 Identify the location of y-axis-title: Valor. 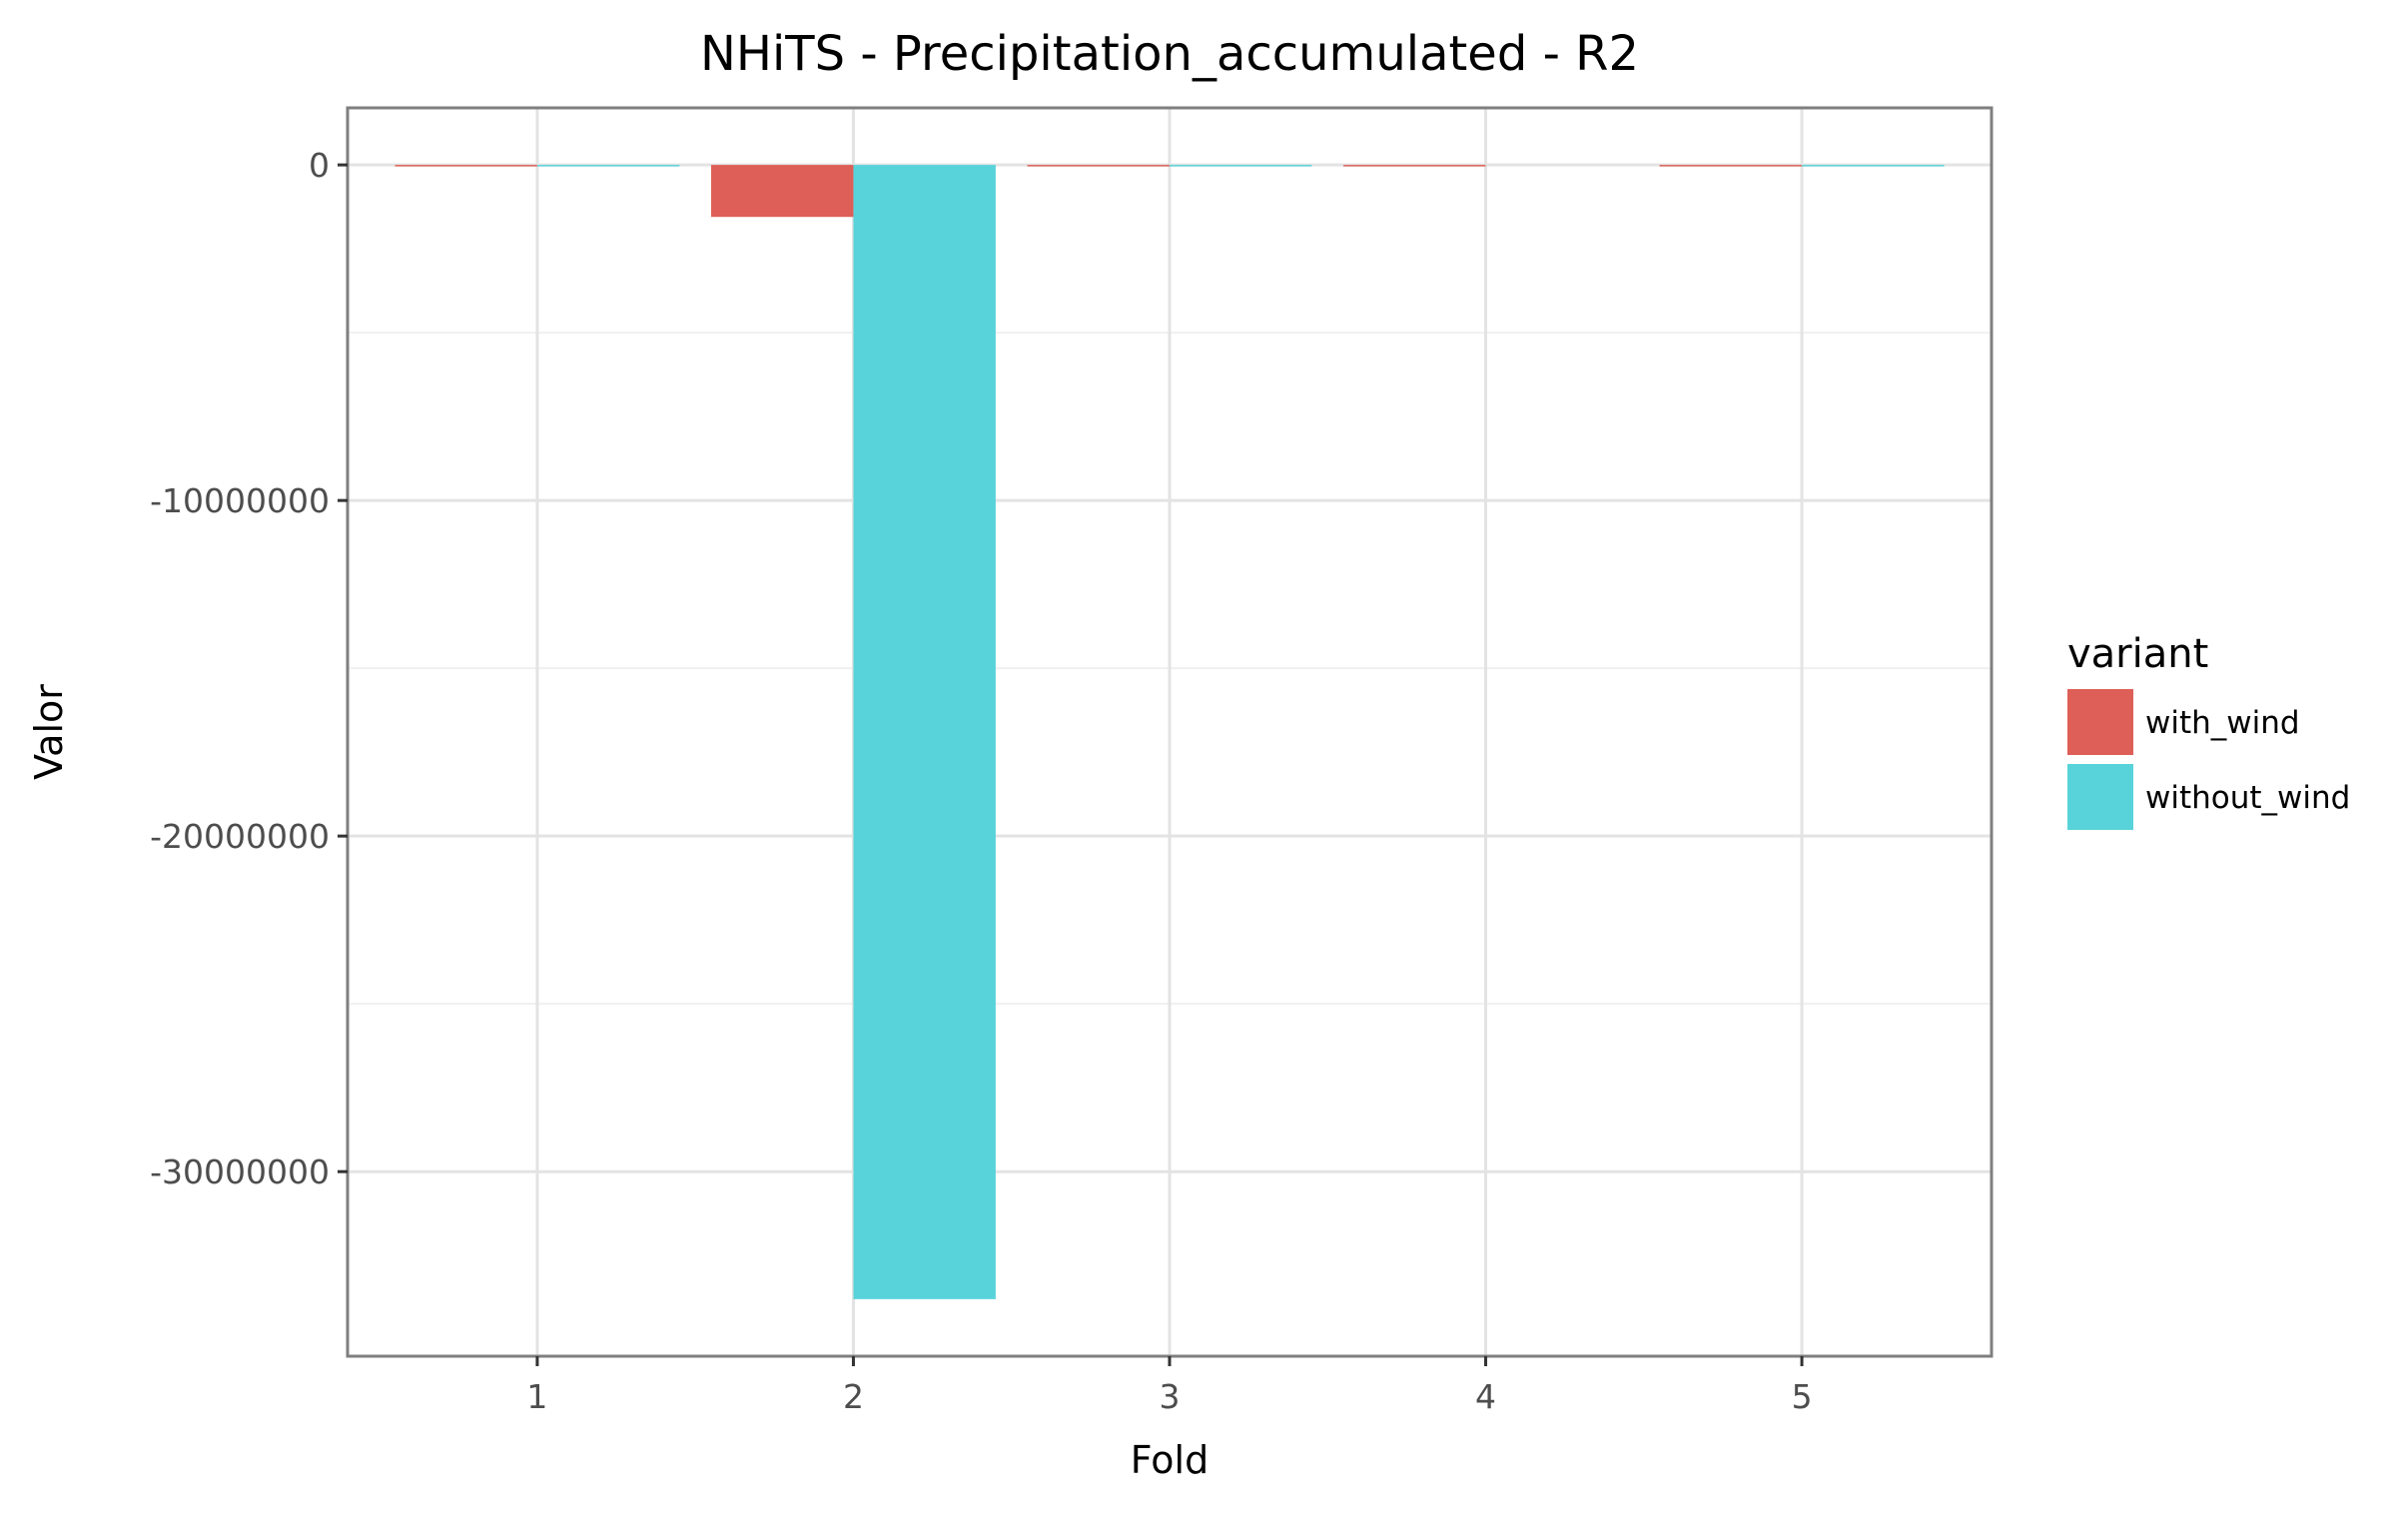
(49, 732).